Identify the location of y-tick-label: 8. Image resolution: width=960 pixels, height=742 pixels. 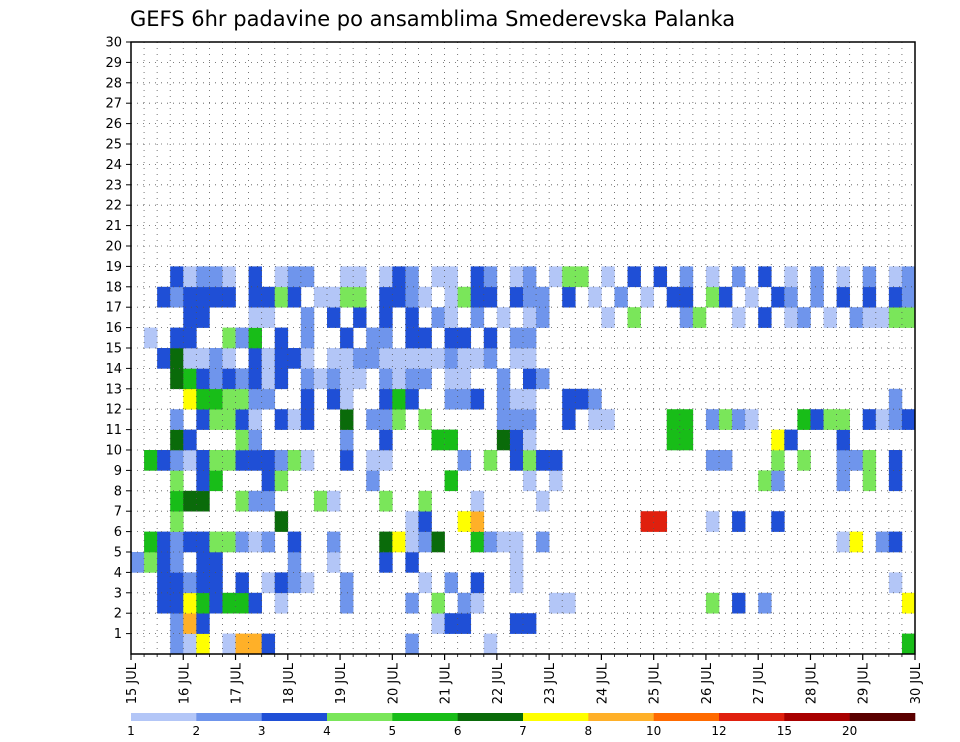
(118, 491).